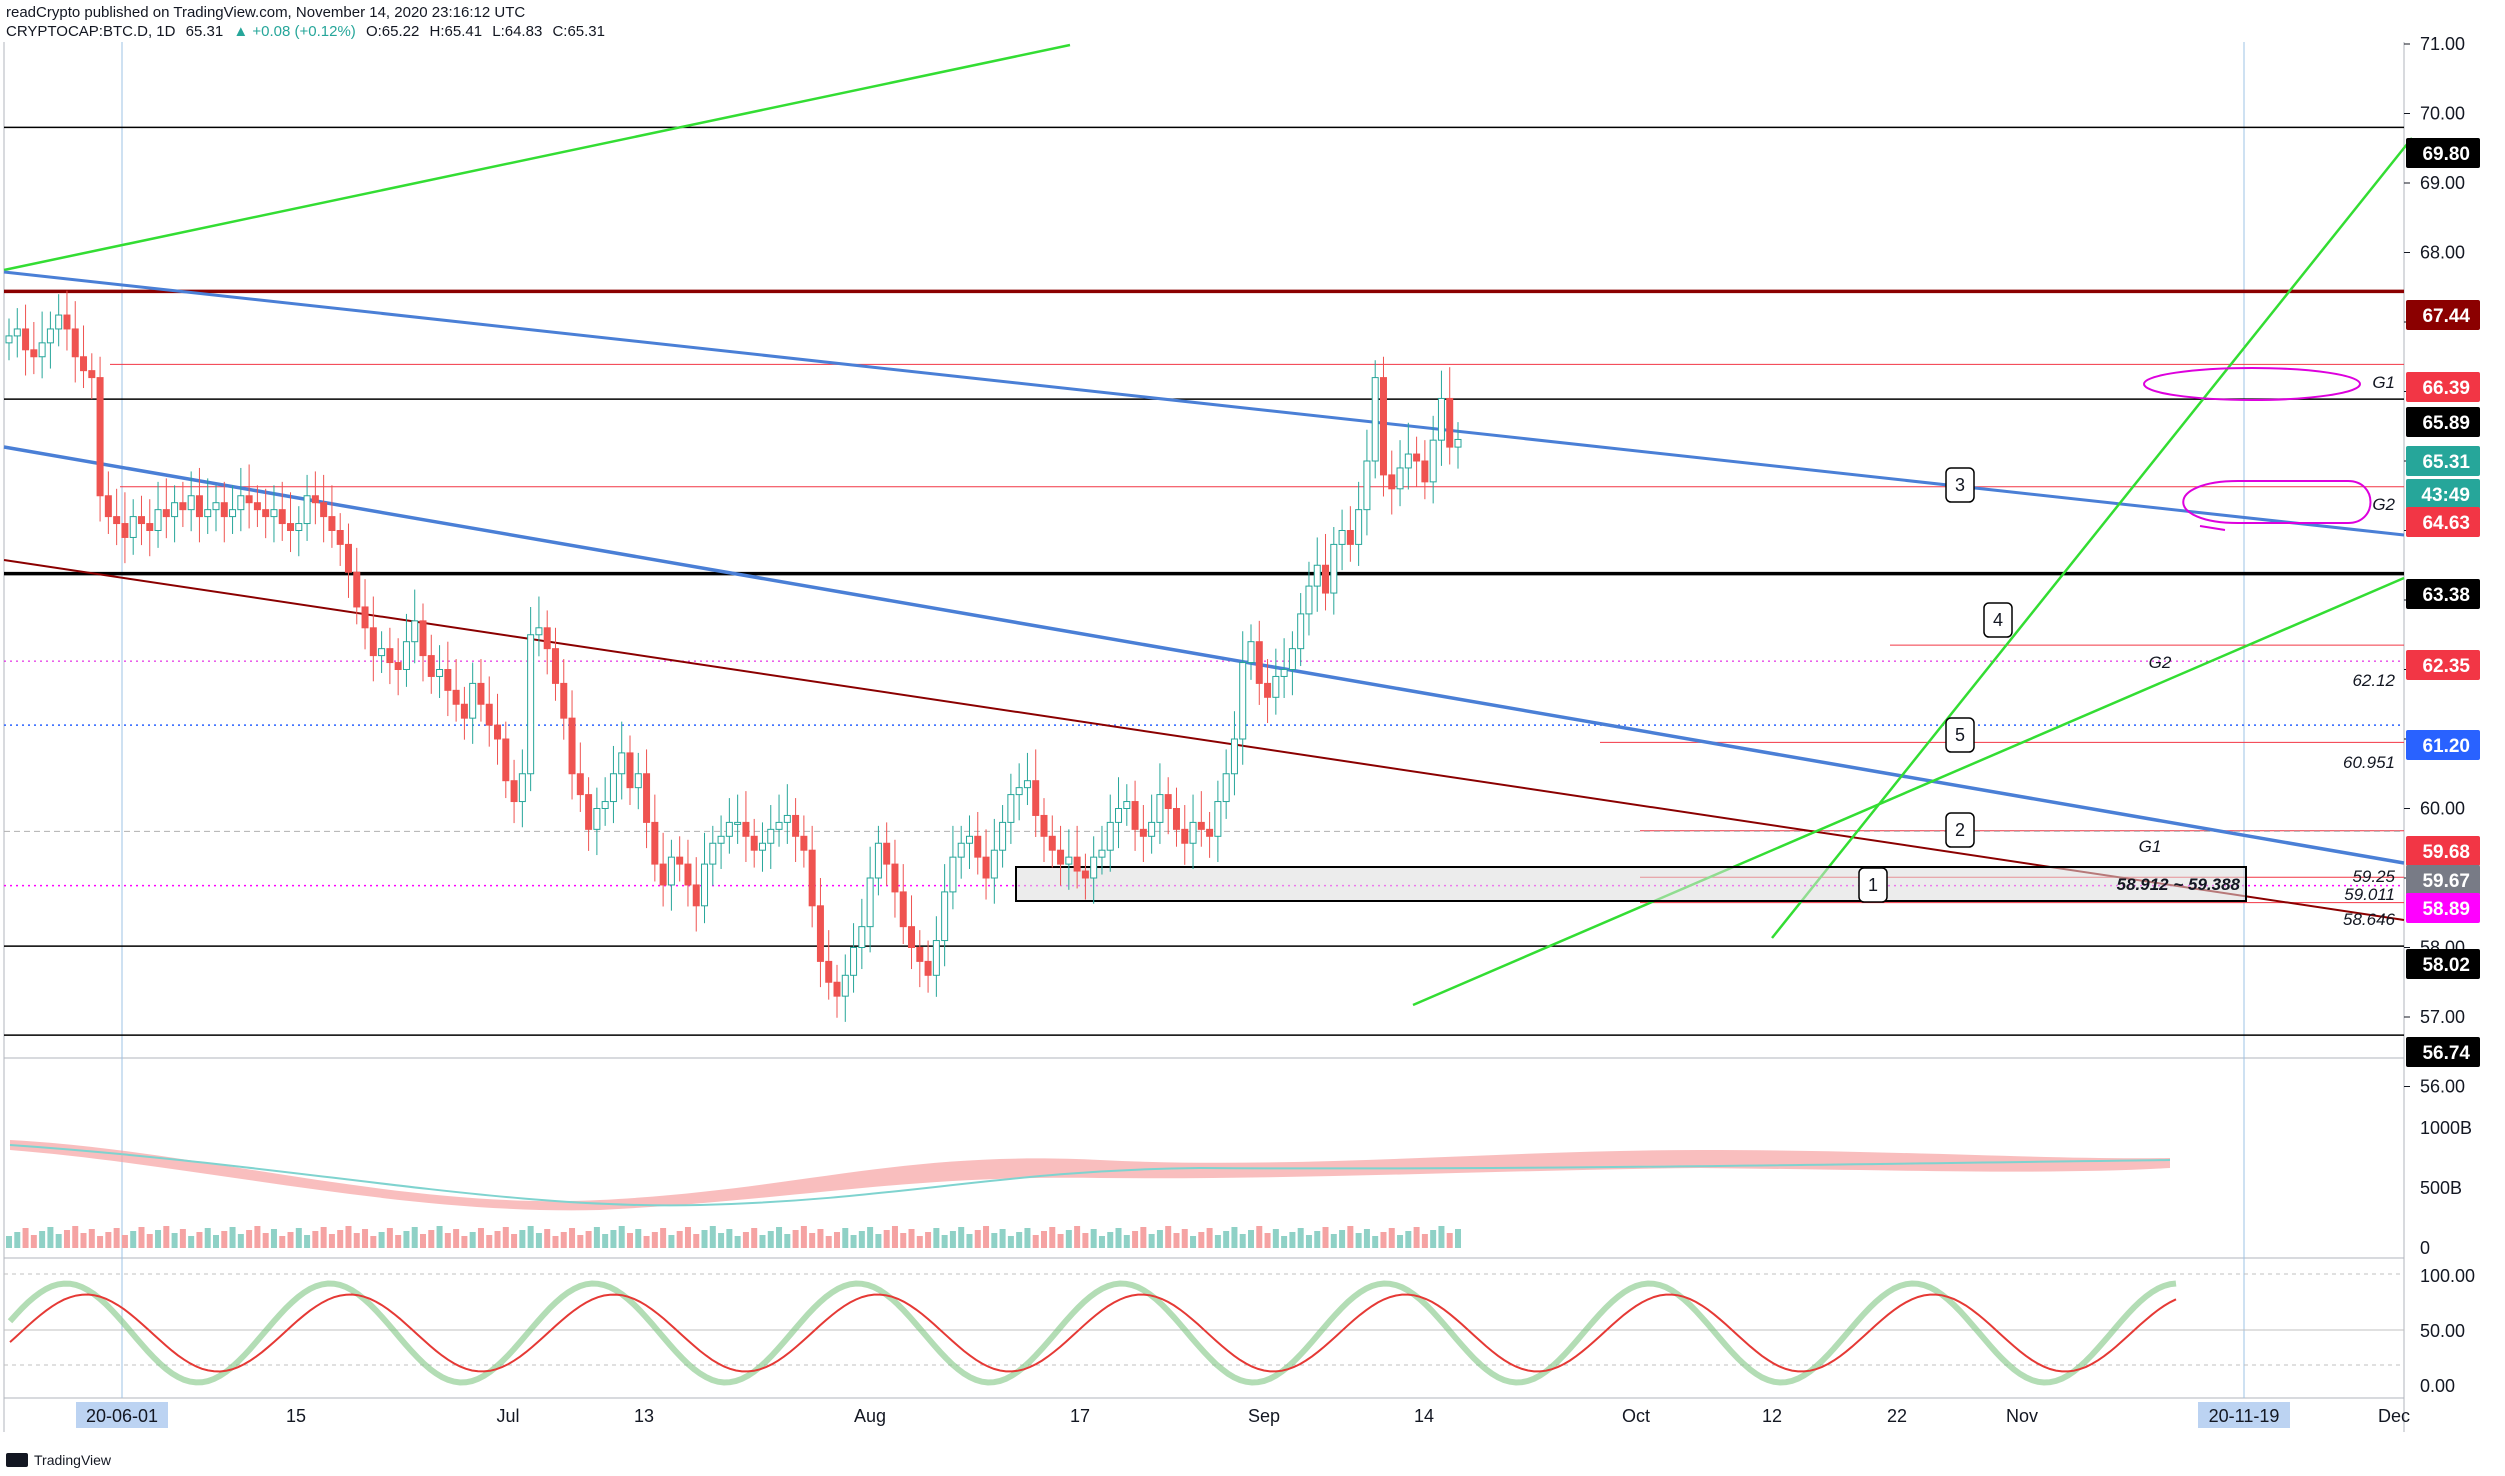 The image size is (2505, 1476). I want to click on footer: TradingView, so click(58, 1460).